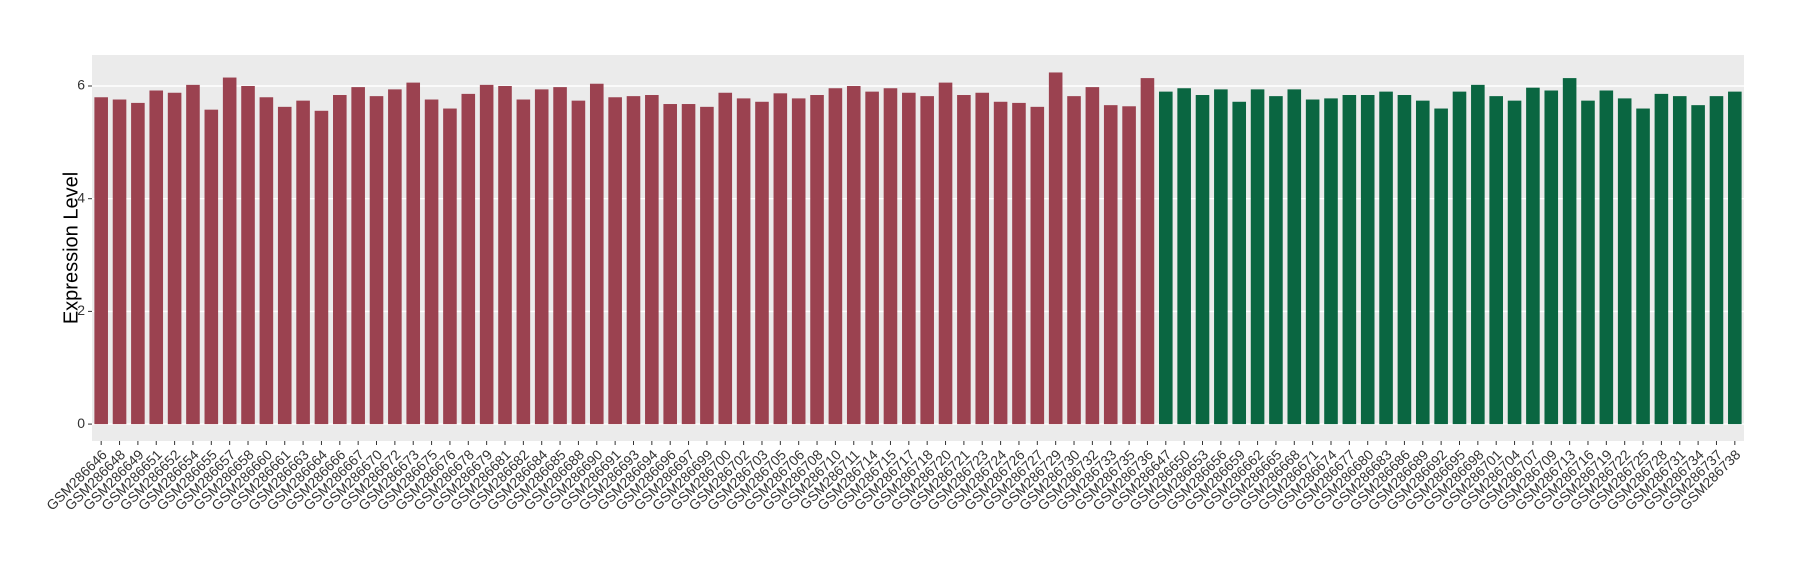 Image resolution: width=1800 pixels, height=580 pixels. Describe the element at coordinates (81, 310) in the screenshot. I see `y-tick-label: 2` at that location.